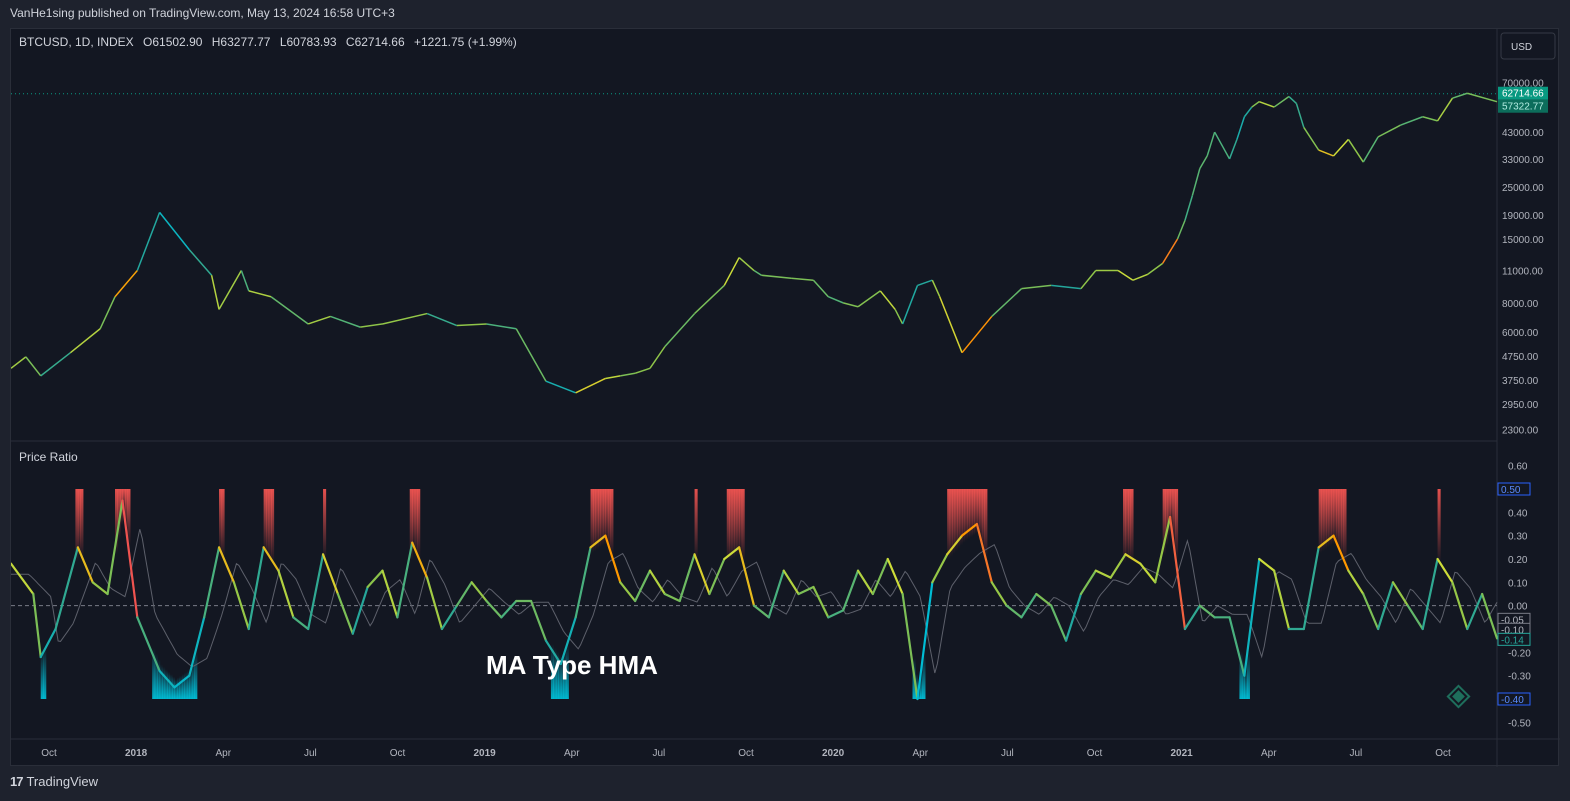 The image size is (1570, 801). I want to click on indicator-tick-label: 0.20, so click(1518, 560).